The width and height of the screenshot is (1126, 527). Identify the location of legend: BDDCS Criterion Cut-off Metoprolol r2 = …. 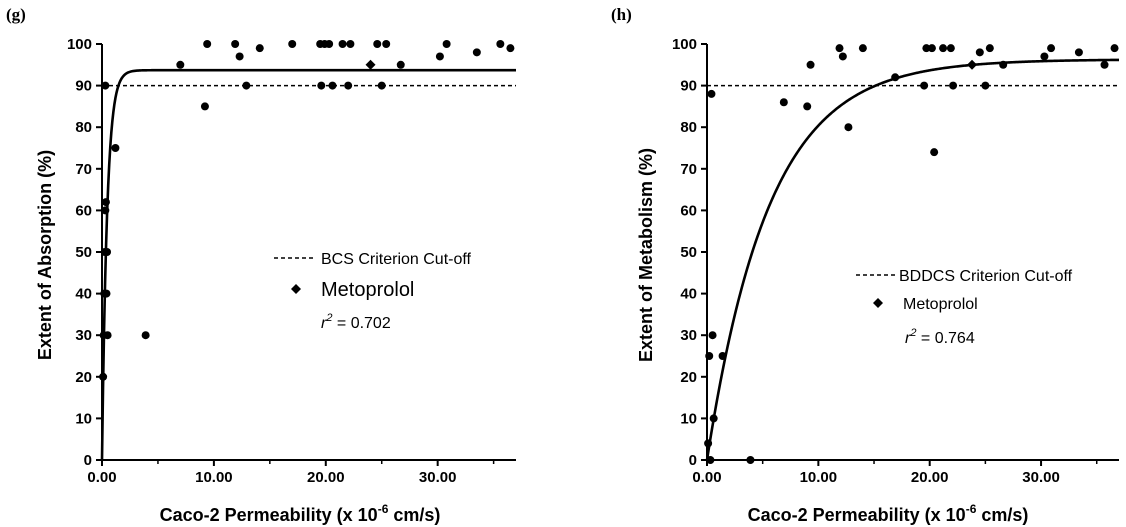
(964, 307).